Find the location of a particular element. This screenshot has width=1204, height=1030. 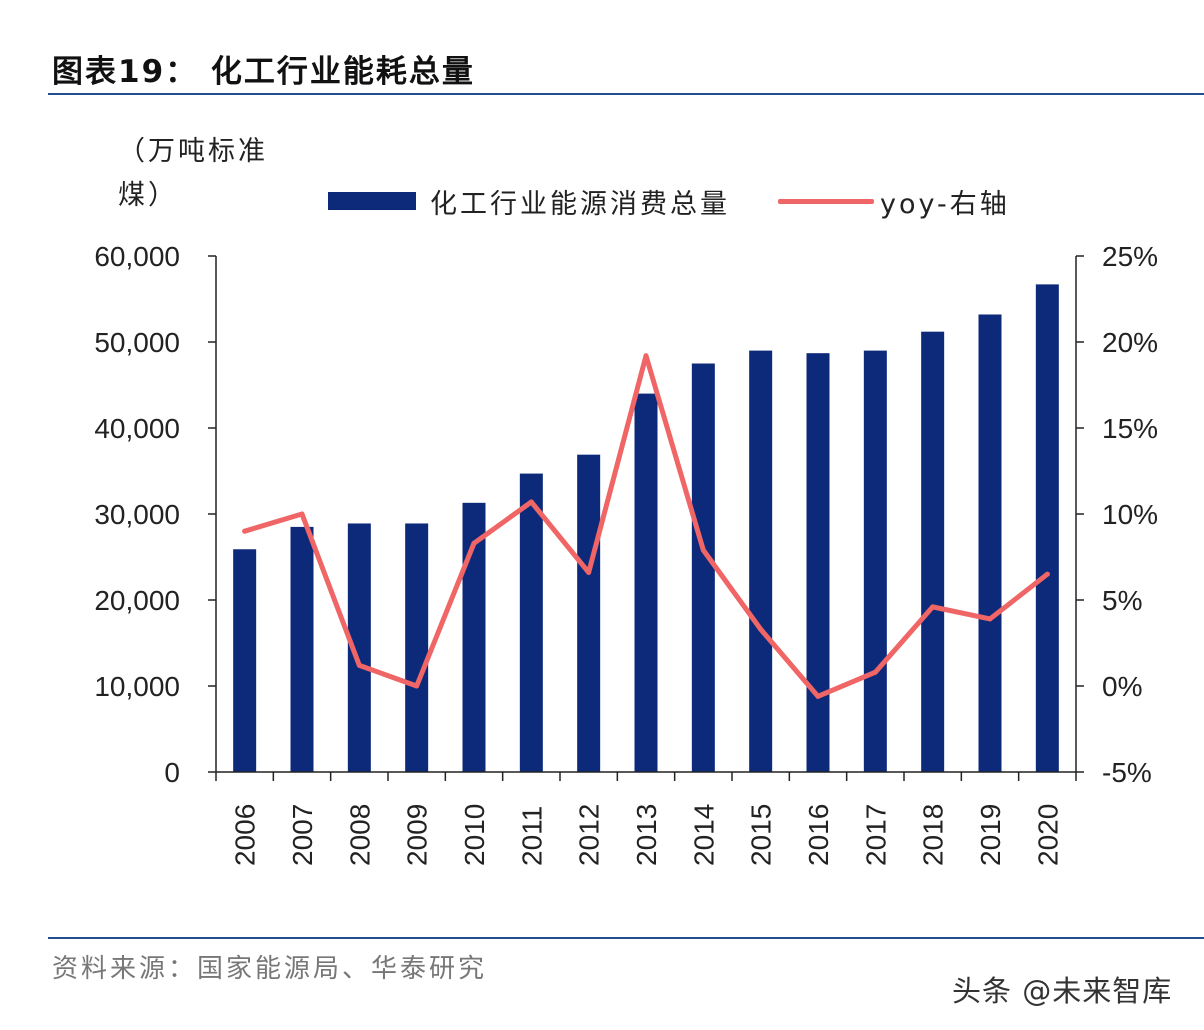

bar-2006 is located at coordinates (245, 660).